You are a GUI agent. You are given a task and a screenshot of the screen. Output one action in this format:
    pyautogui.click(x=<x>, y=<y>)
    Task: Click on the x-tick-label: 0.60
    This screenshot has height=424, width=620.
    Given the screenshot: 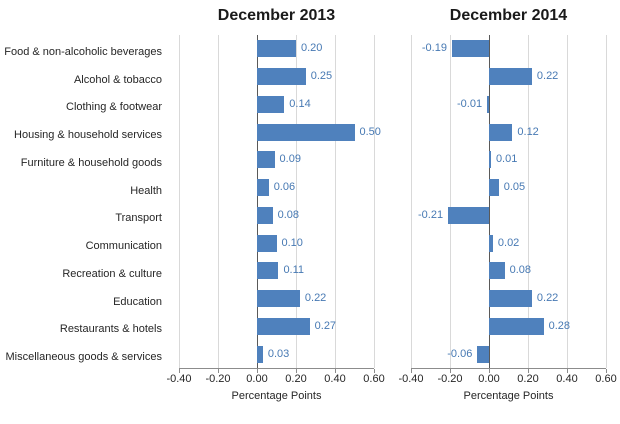 What is the action you would take?
    pyautogui.click(x=374, y=379)
    